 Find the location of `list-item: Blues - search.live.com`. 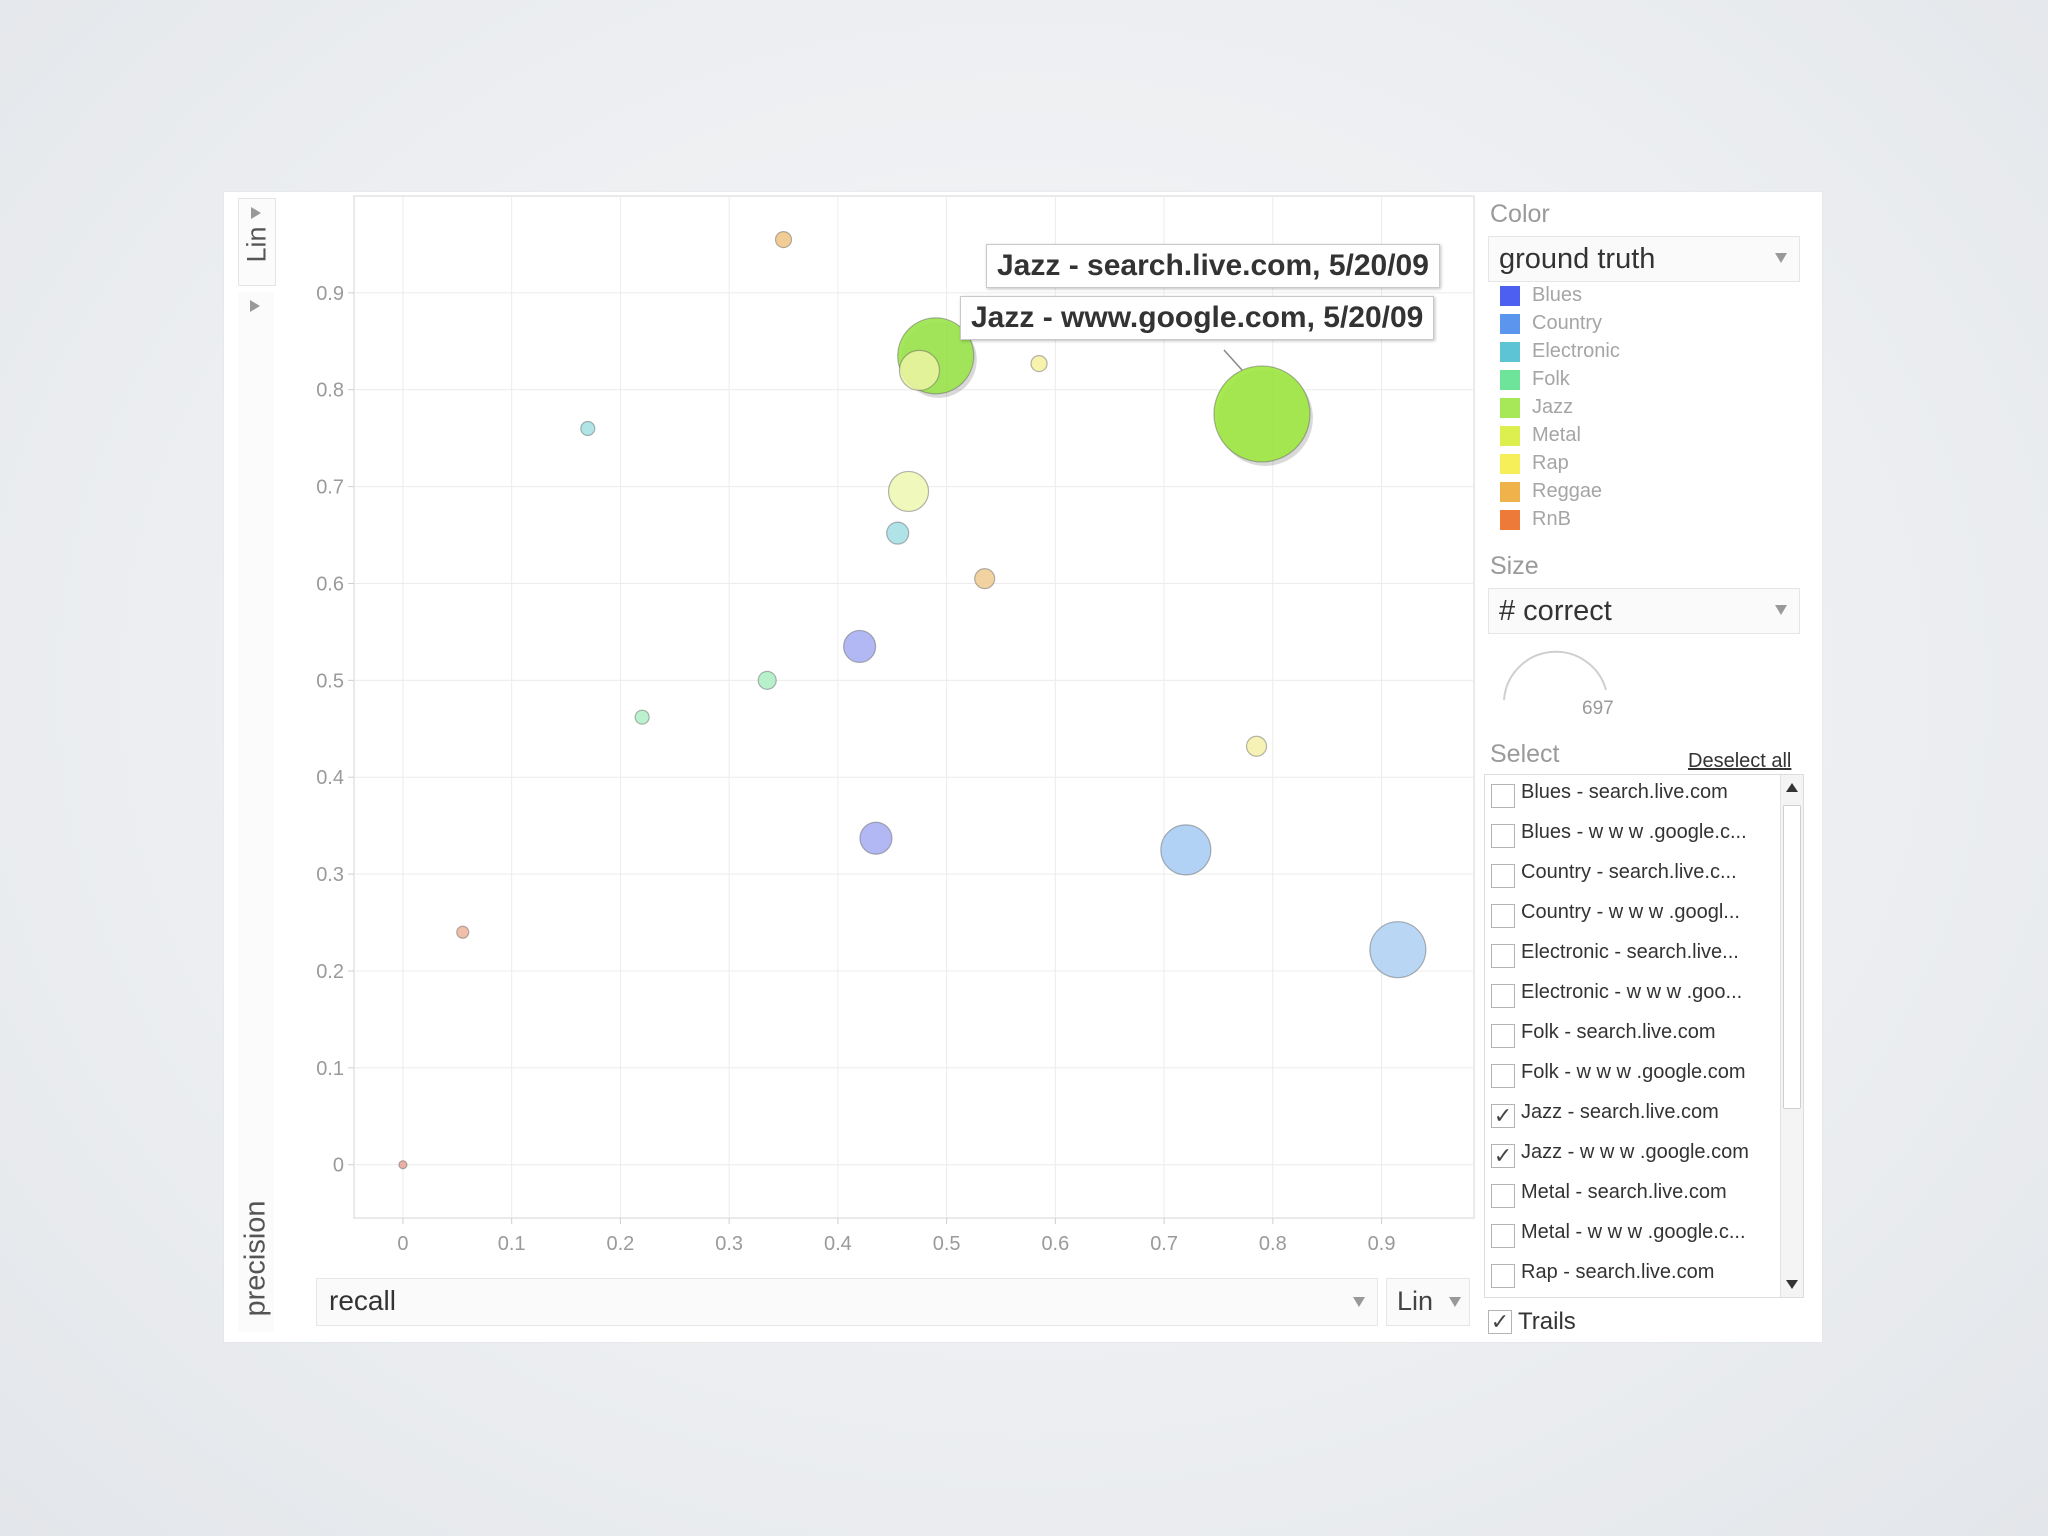

list-item: Blues - search.live.com is located at coordinates (1633, 797).